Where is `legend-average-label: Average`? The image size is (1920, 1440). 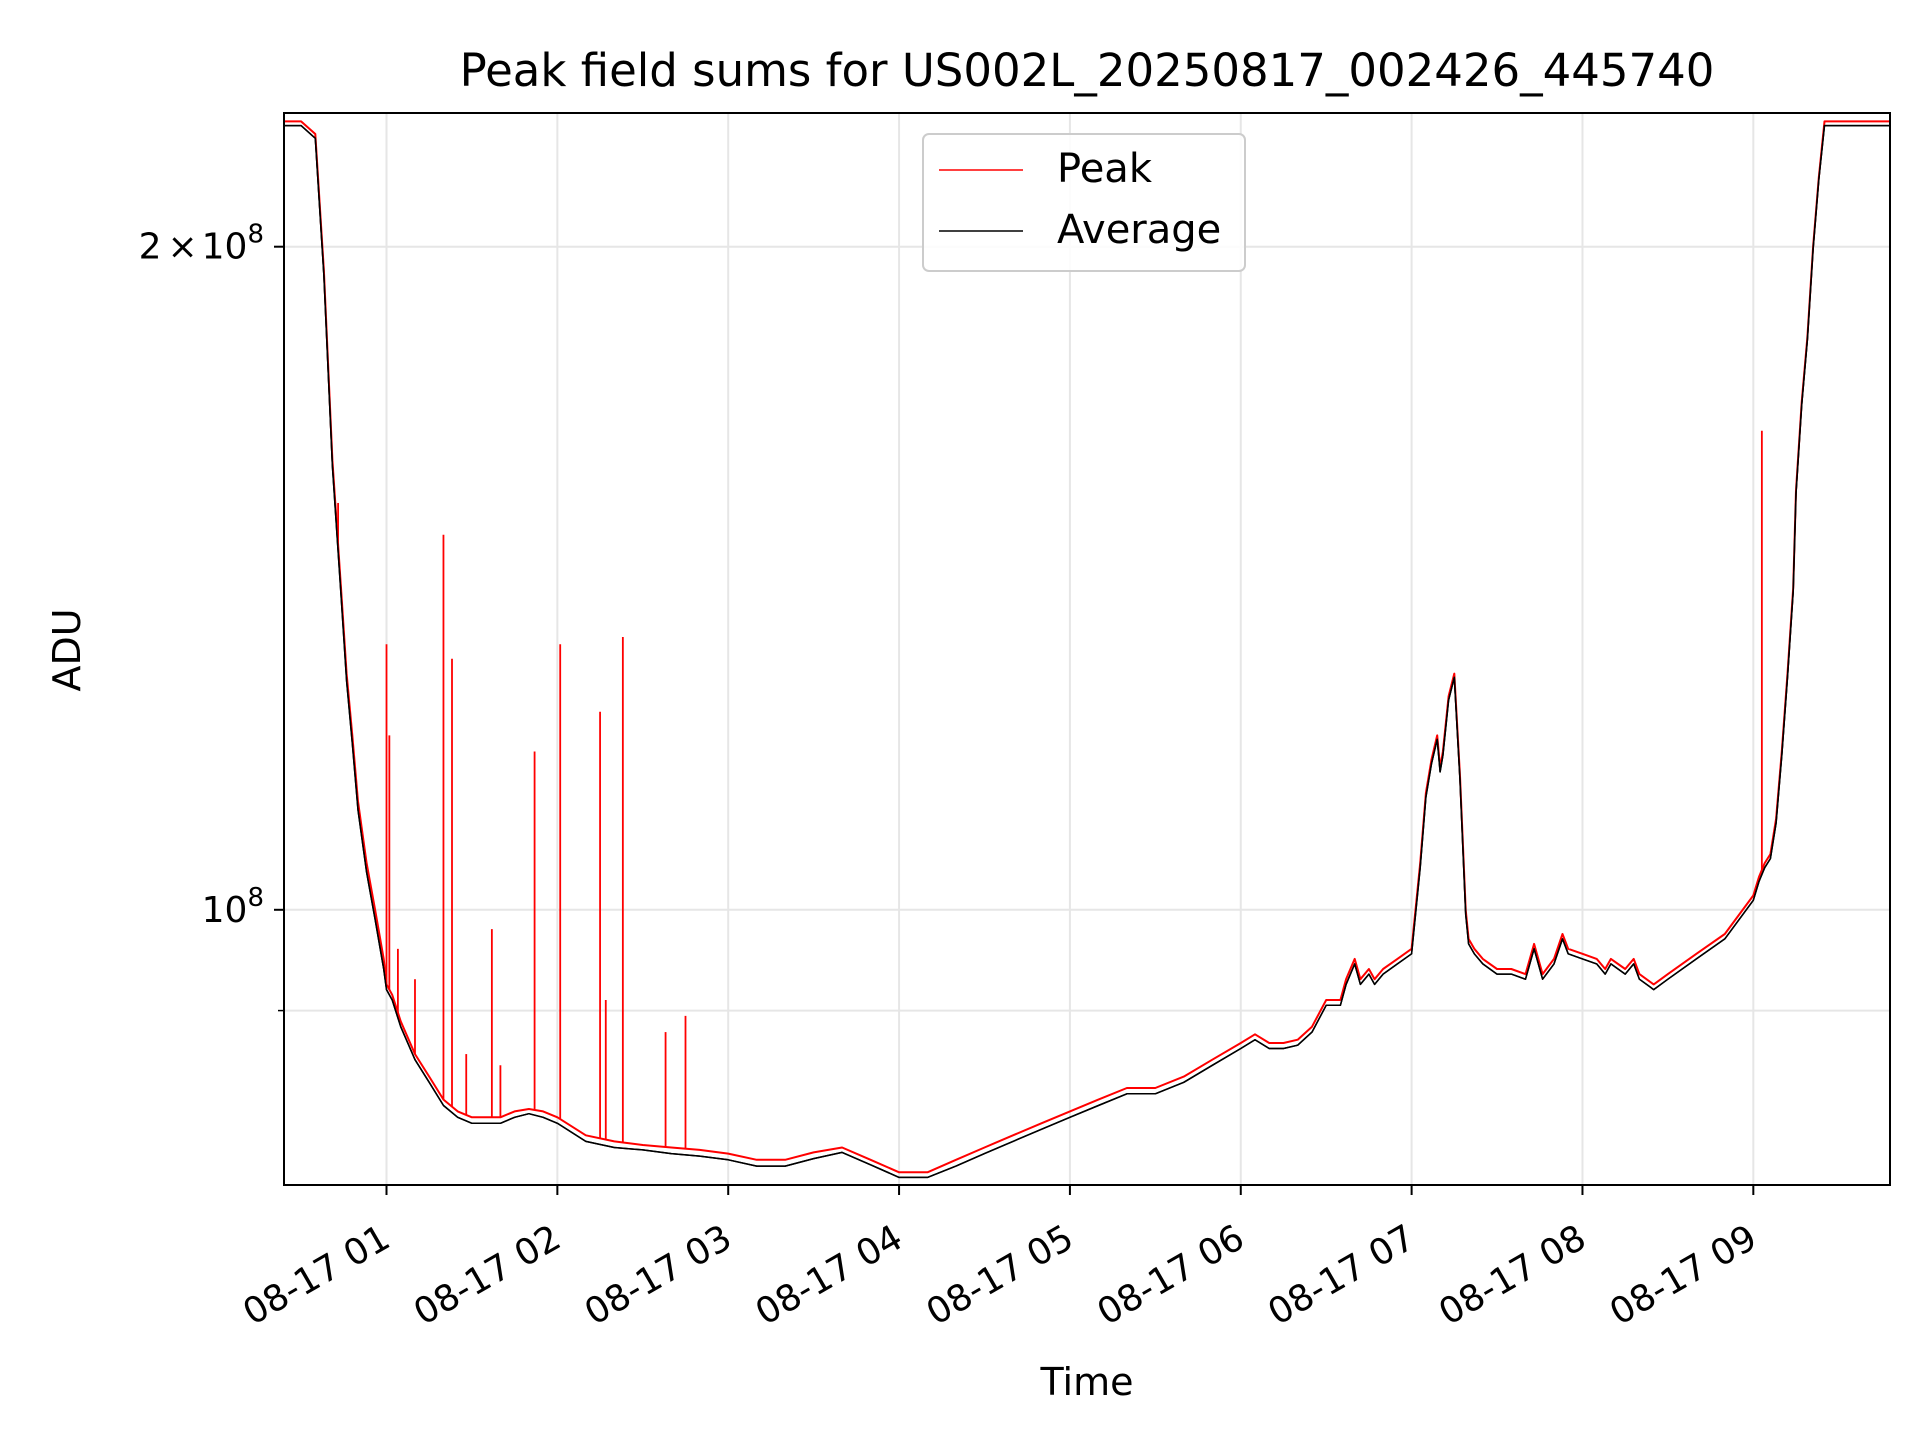 legend-average-label: Average is located at coordinates (1139, 230).